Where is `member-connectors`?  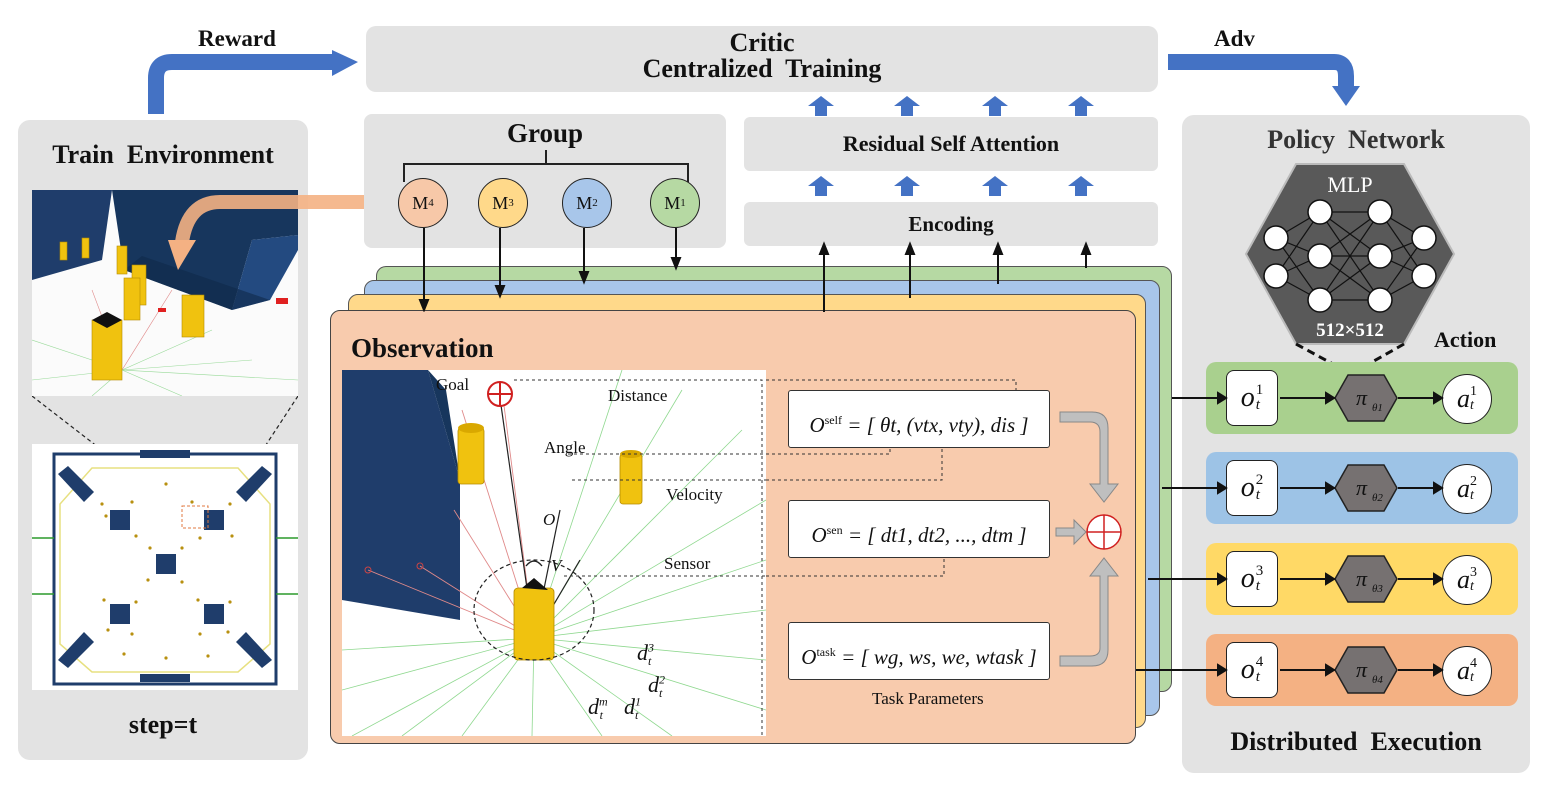
member-connectors is located at coordinates (550, 270).